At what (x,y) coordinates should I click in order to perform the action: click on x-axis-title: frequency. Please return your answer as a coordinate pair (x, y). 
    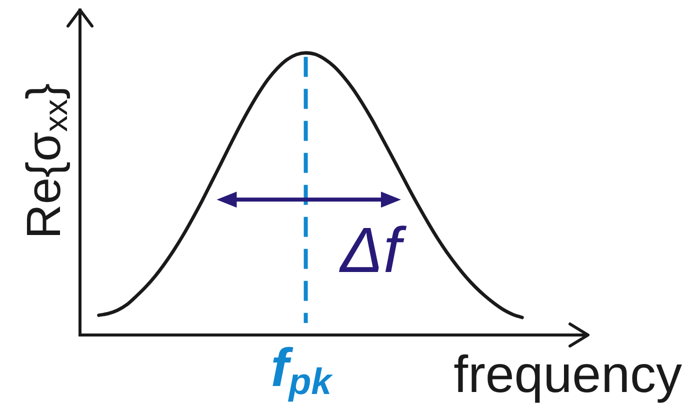
    Looking at the image, I should click on (568, 375).